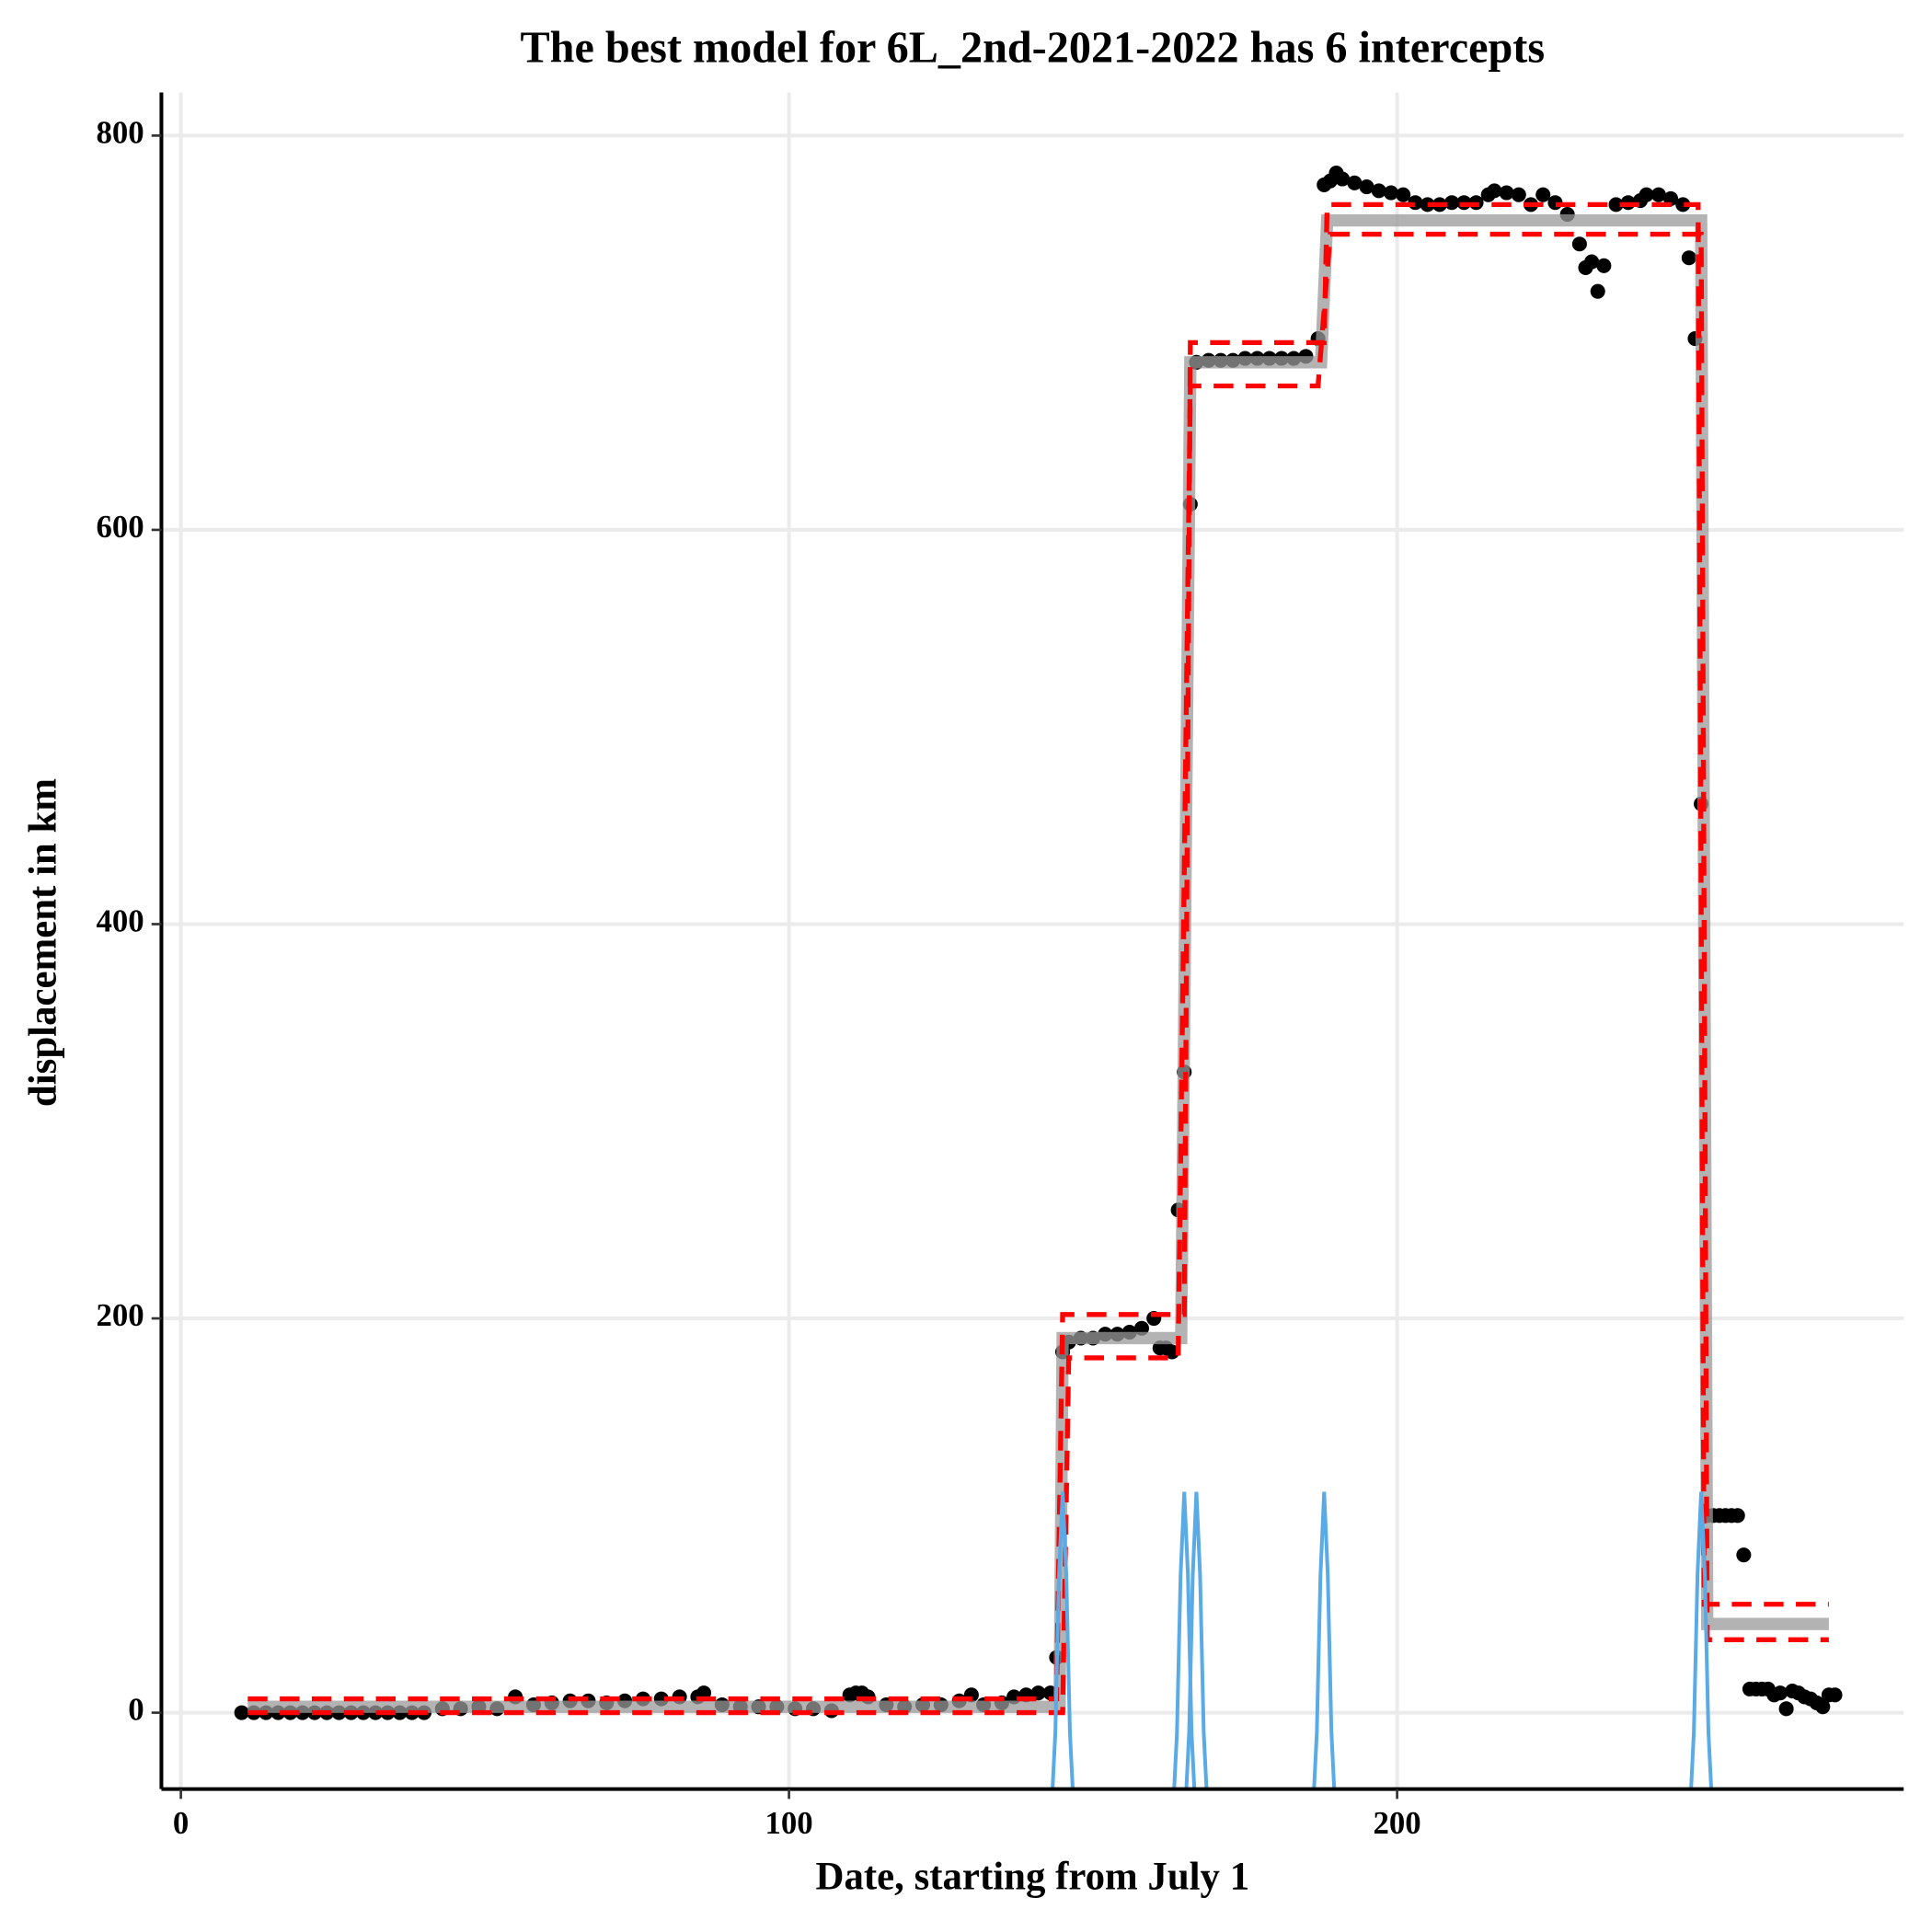 This screenshot has height=1932, width=1932. Describe the element at coordinates (1396, 1823) in the screenshot. I see `x-tick-label: 200` at that location.